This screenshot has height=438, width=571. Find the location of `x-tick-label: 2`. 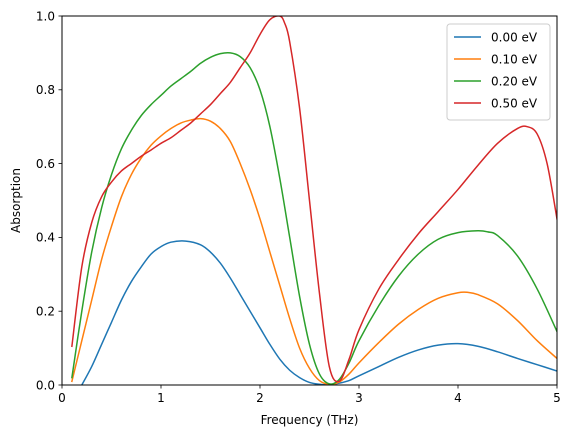

x-tick-label: 2 is located at coordinates (260, 398).